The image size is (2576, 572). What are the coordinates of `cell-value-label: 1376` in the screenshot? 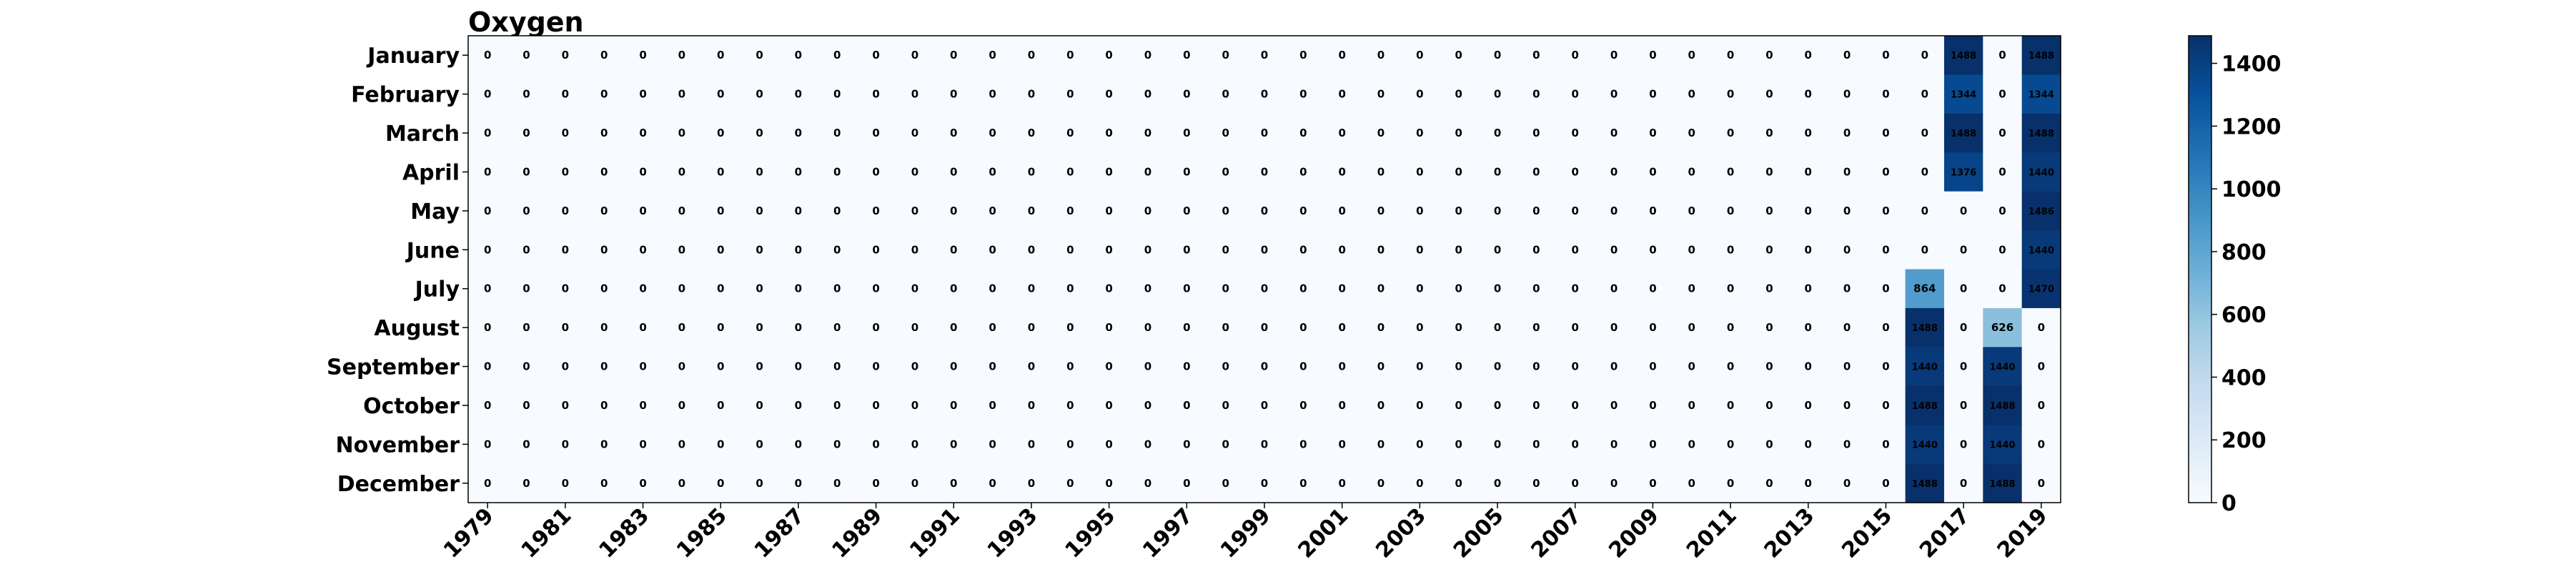 It's located at (1963, 172).